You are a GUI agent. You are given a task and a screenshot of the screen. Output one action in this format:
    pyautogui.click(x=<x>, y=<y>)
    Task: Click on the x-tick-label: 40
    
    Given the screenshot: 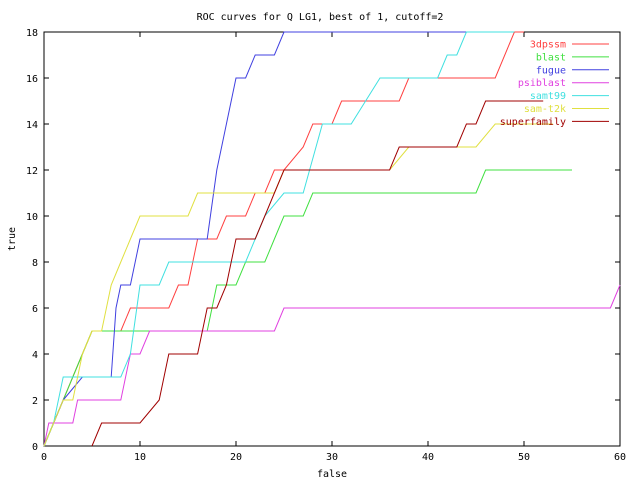 What is the action you would take?
    pyautogui.click(x=428, y=457)
    